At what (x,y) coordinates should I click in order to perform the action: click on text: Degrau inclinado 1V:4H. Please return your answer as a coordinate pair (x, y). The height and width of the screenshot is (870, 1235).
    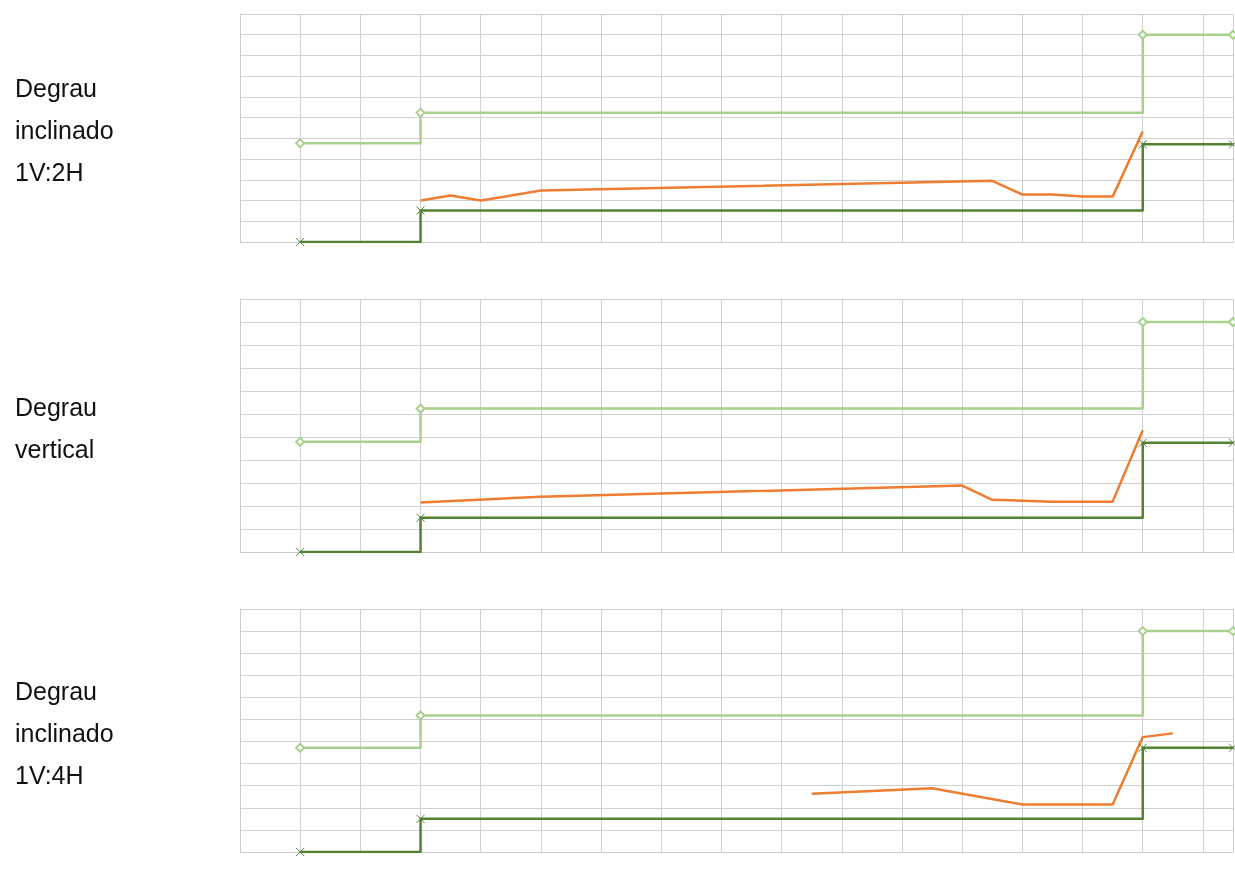
    Looking at the image, I should click on (68, 732).